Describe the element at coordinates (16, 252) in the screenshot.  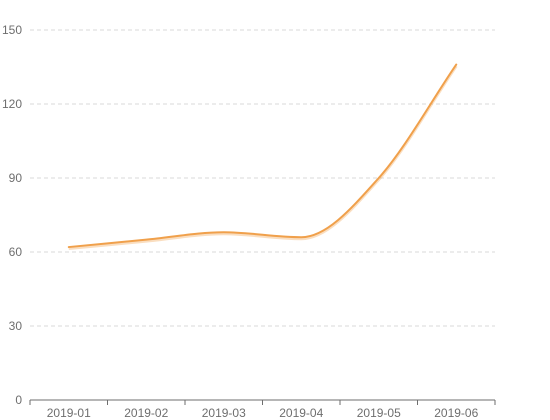
I see `y-tick-label: 60` at that location.